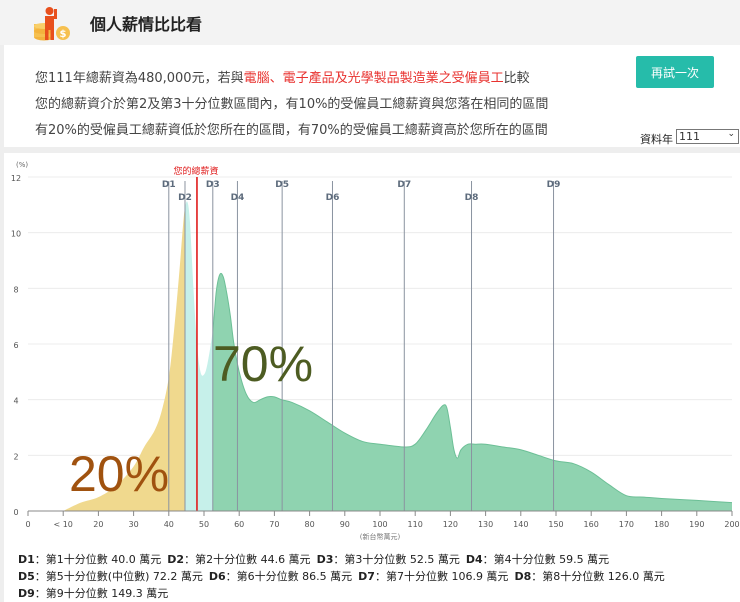  What do you see at coordinates (310, 524) in the screenshot?
I see `x-tick-label: 80` at bounding box center [310, 524].